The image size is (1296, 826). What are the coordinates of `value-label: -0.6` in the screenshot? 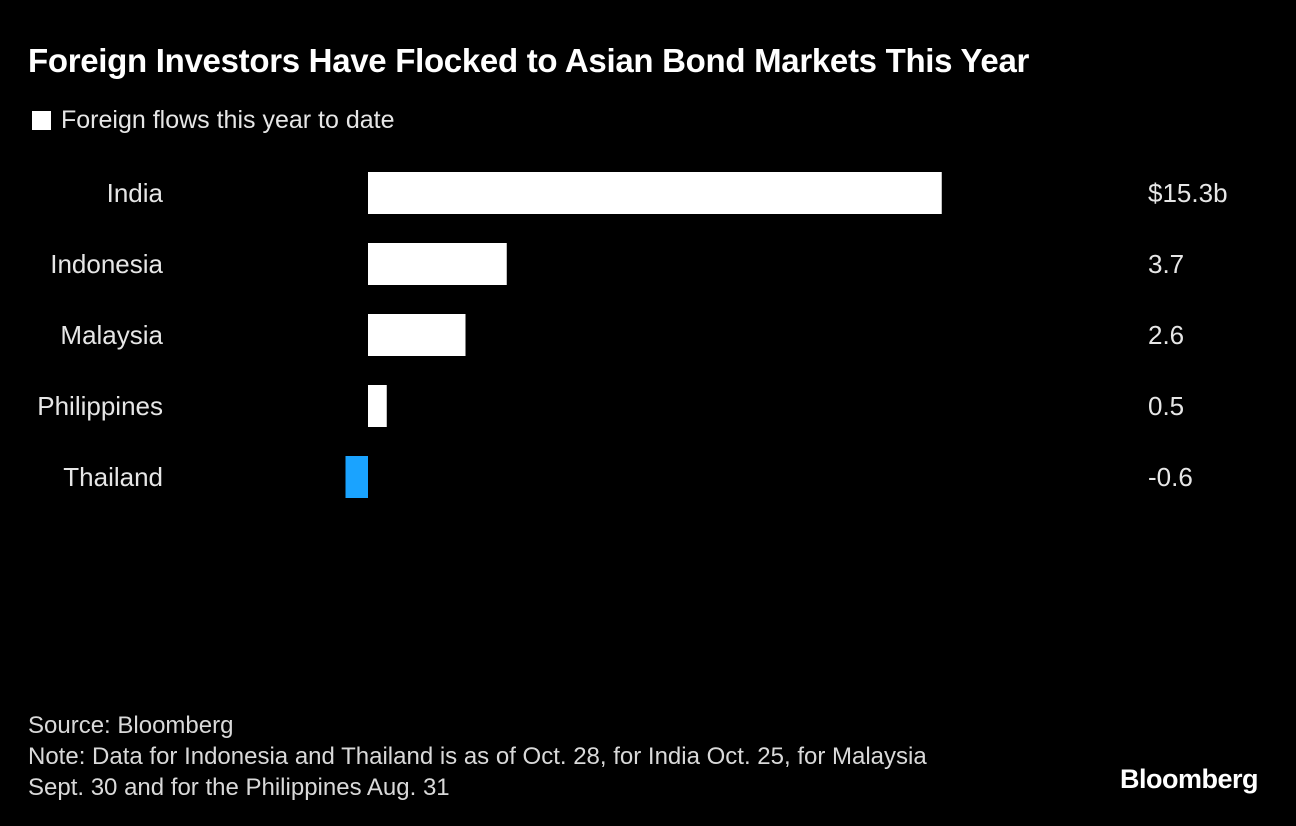 It's located at (1170, 477).